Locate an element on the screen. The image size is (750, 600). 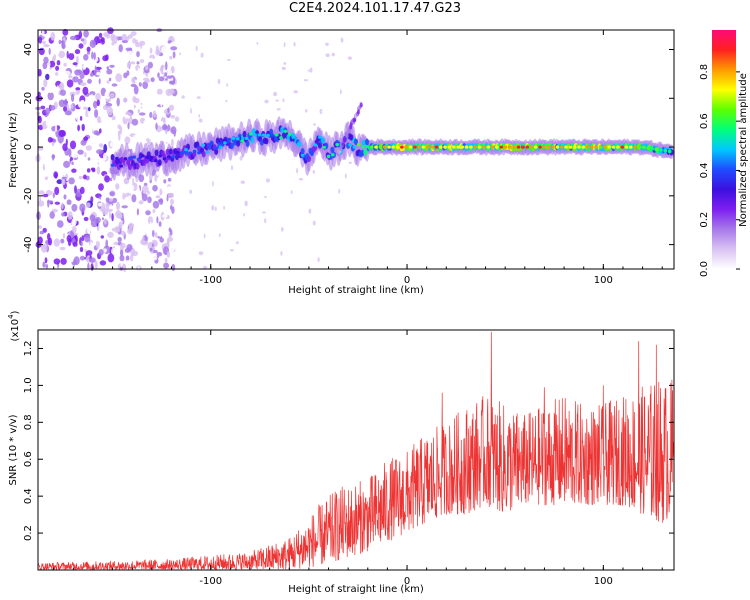
y-tick-label: -20 is located at coordinates (28, 196).